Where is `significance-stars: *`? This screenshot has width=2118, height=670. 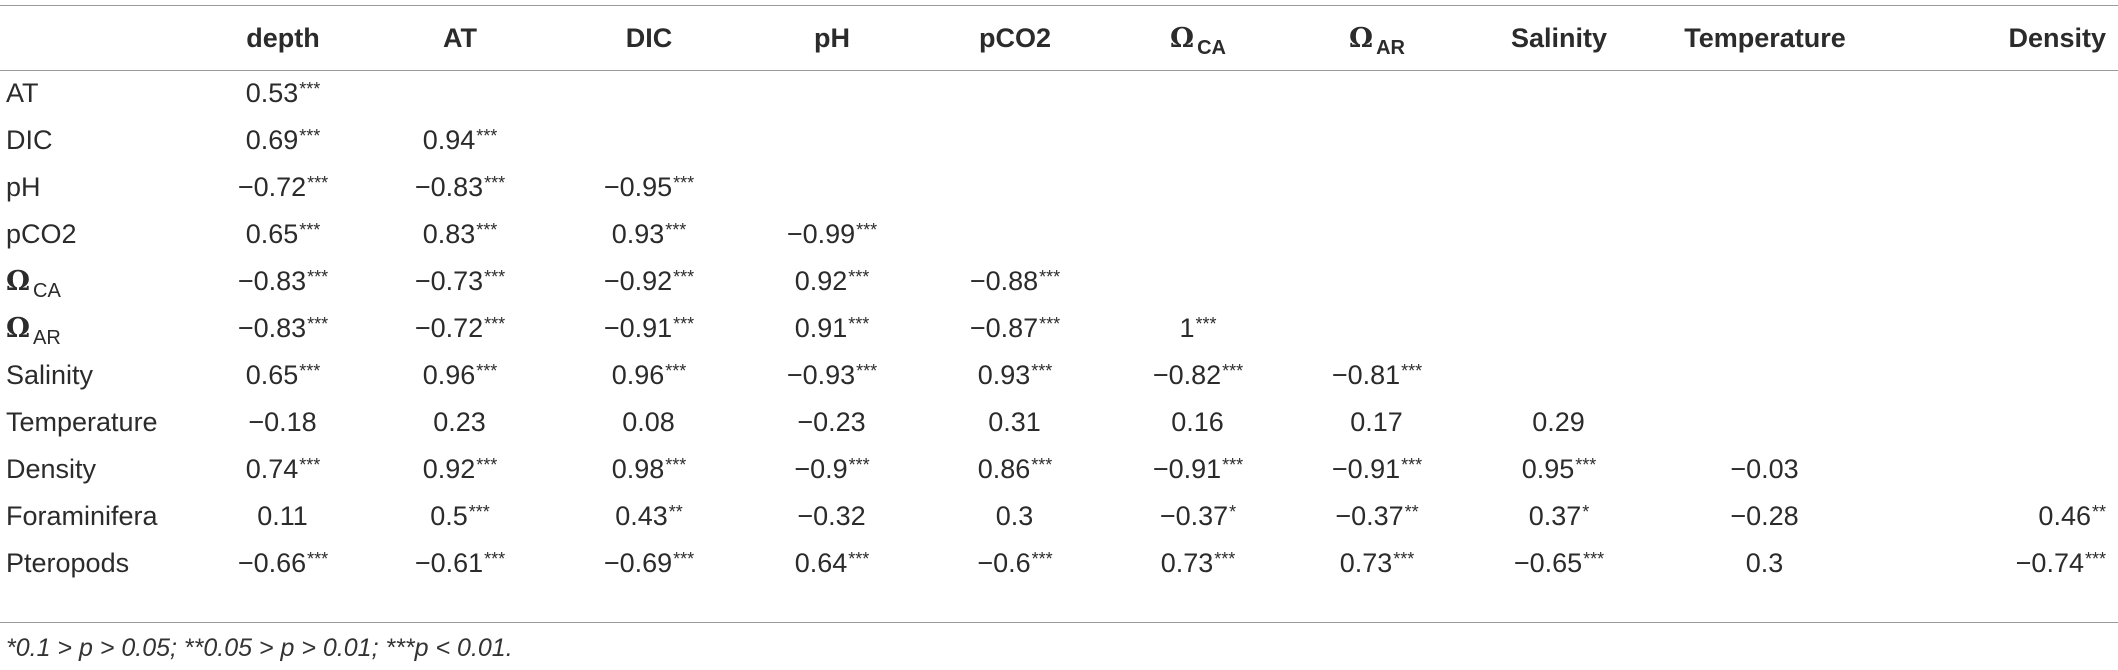 significance-stars: * is located at coordinates (1233, 512).